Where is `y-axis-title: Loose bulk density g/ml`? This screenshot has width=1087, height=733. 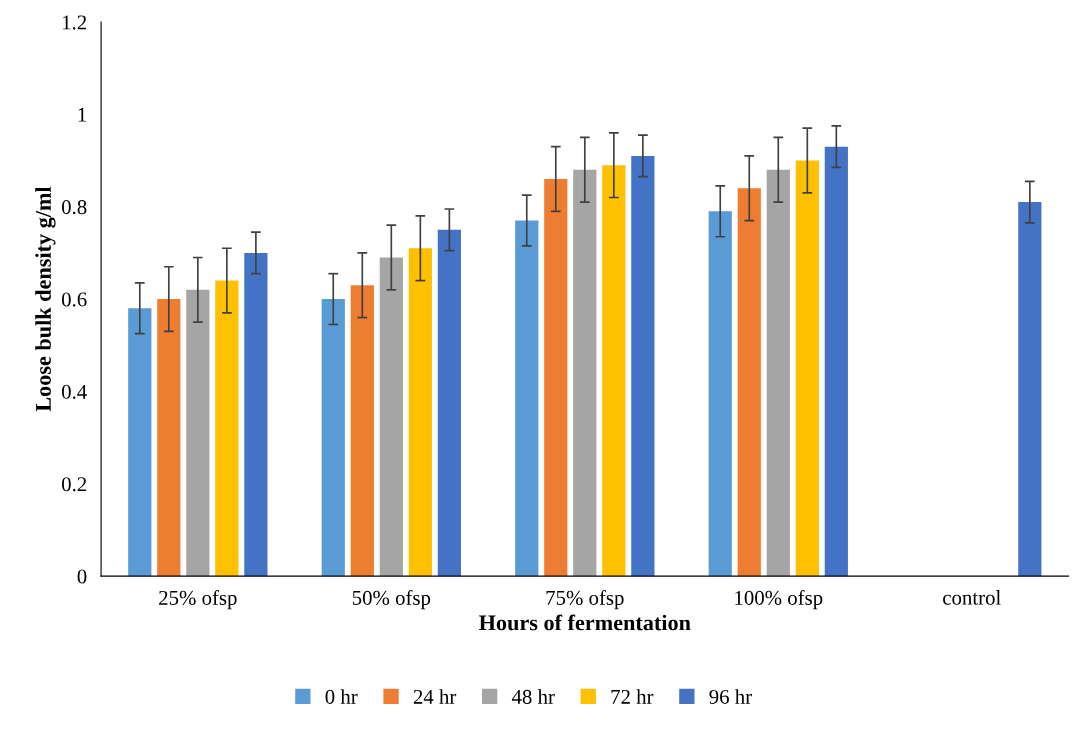 y-axis-title: Loose bulk density g/ml is located at coordinates (45, 299).